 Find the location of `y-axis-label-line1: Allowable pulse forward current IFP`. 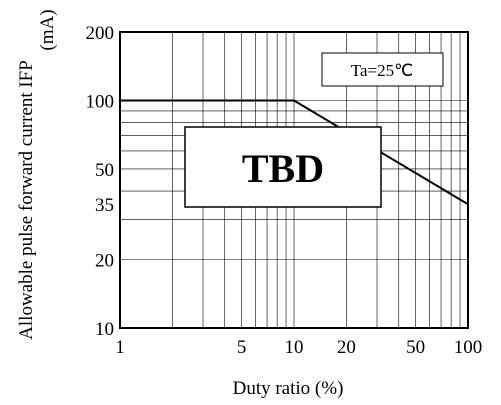

y-axis-label-line1: Allowable pulse forward current IFP is located at coordinates (26, 200).